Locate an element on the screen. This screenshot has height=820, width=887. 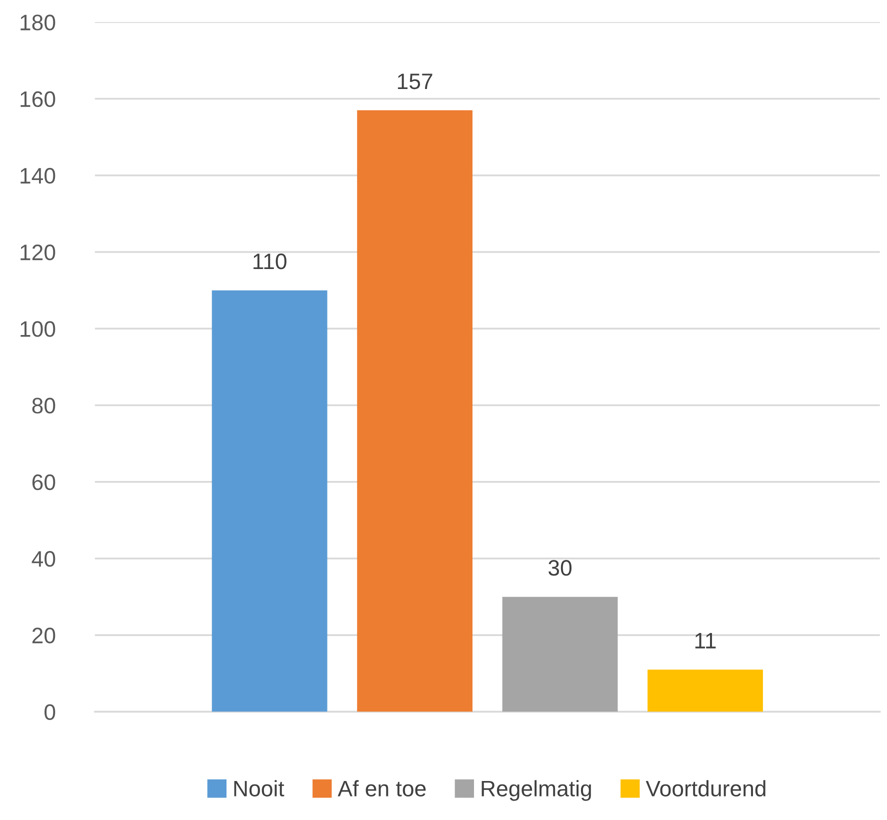
data-label: 11 is located at coordinates (705, 640).